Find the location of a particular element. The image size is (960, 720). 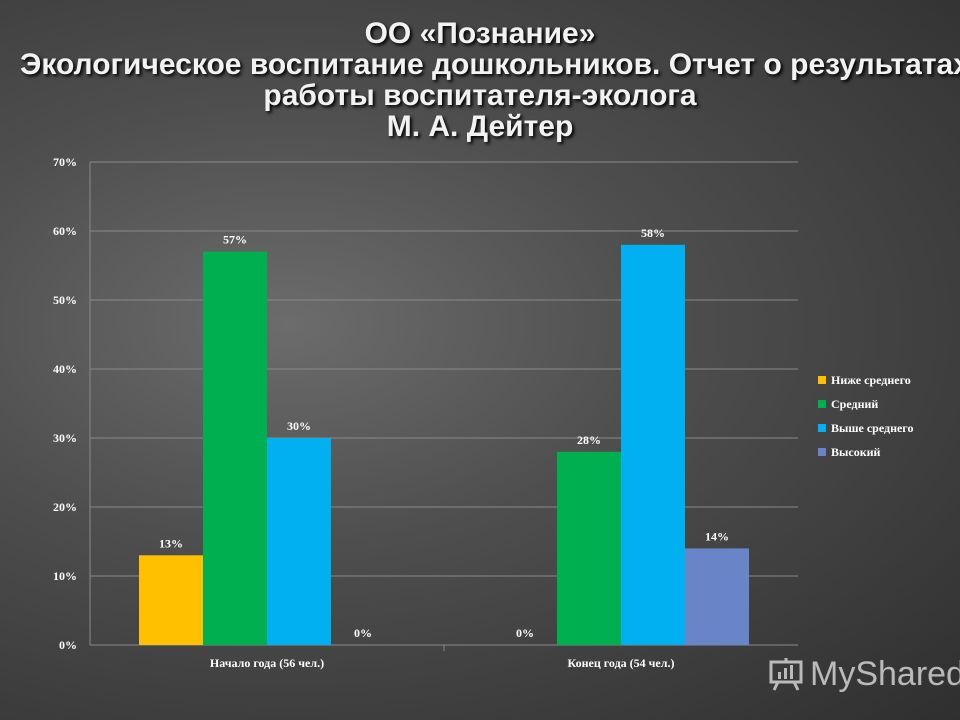

legend-item-high: Высокий is located at coordinates (865, 452).